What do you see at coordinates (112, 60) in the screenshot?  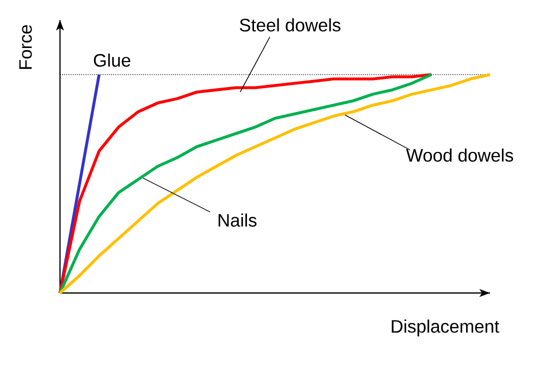 I see `text: Glue` at bounding box center [112, 60].